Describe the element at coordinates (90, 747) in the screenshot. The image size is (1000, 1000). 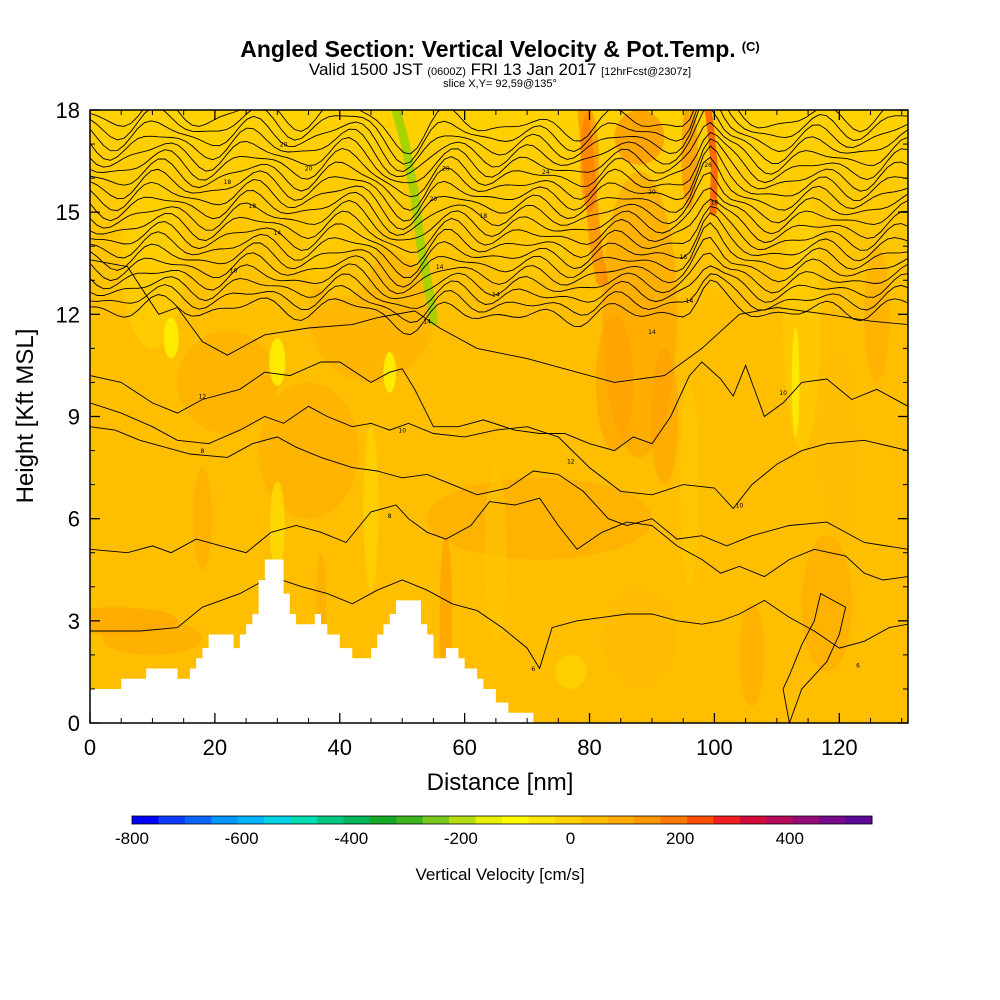
I see `x-tick-label: 0` at that location.